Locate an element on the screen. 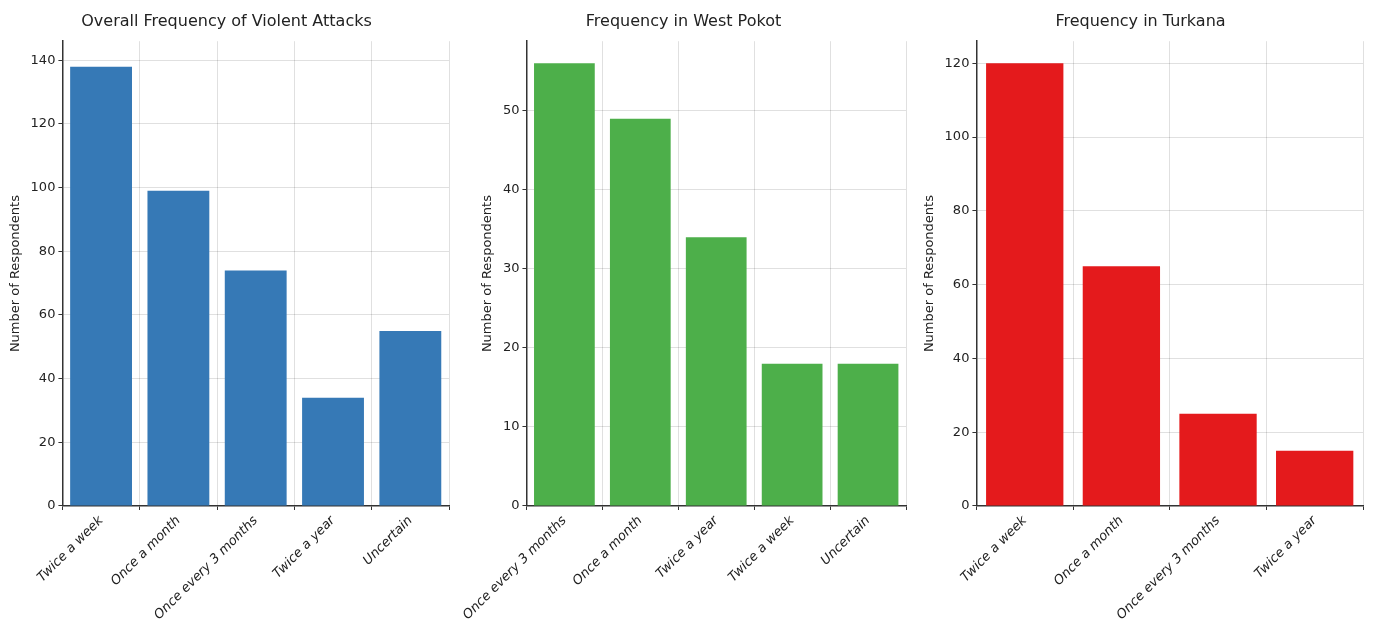 The height and width of the screenshot is (630, 1373). y-tick-label: 50 is located at coordinates (511, 110).